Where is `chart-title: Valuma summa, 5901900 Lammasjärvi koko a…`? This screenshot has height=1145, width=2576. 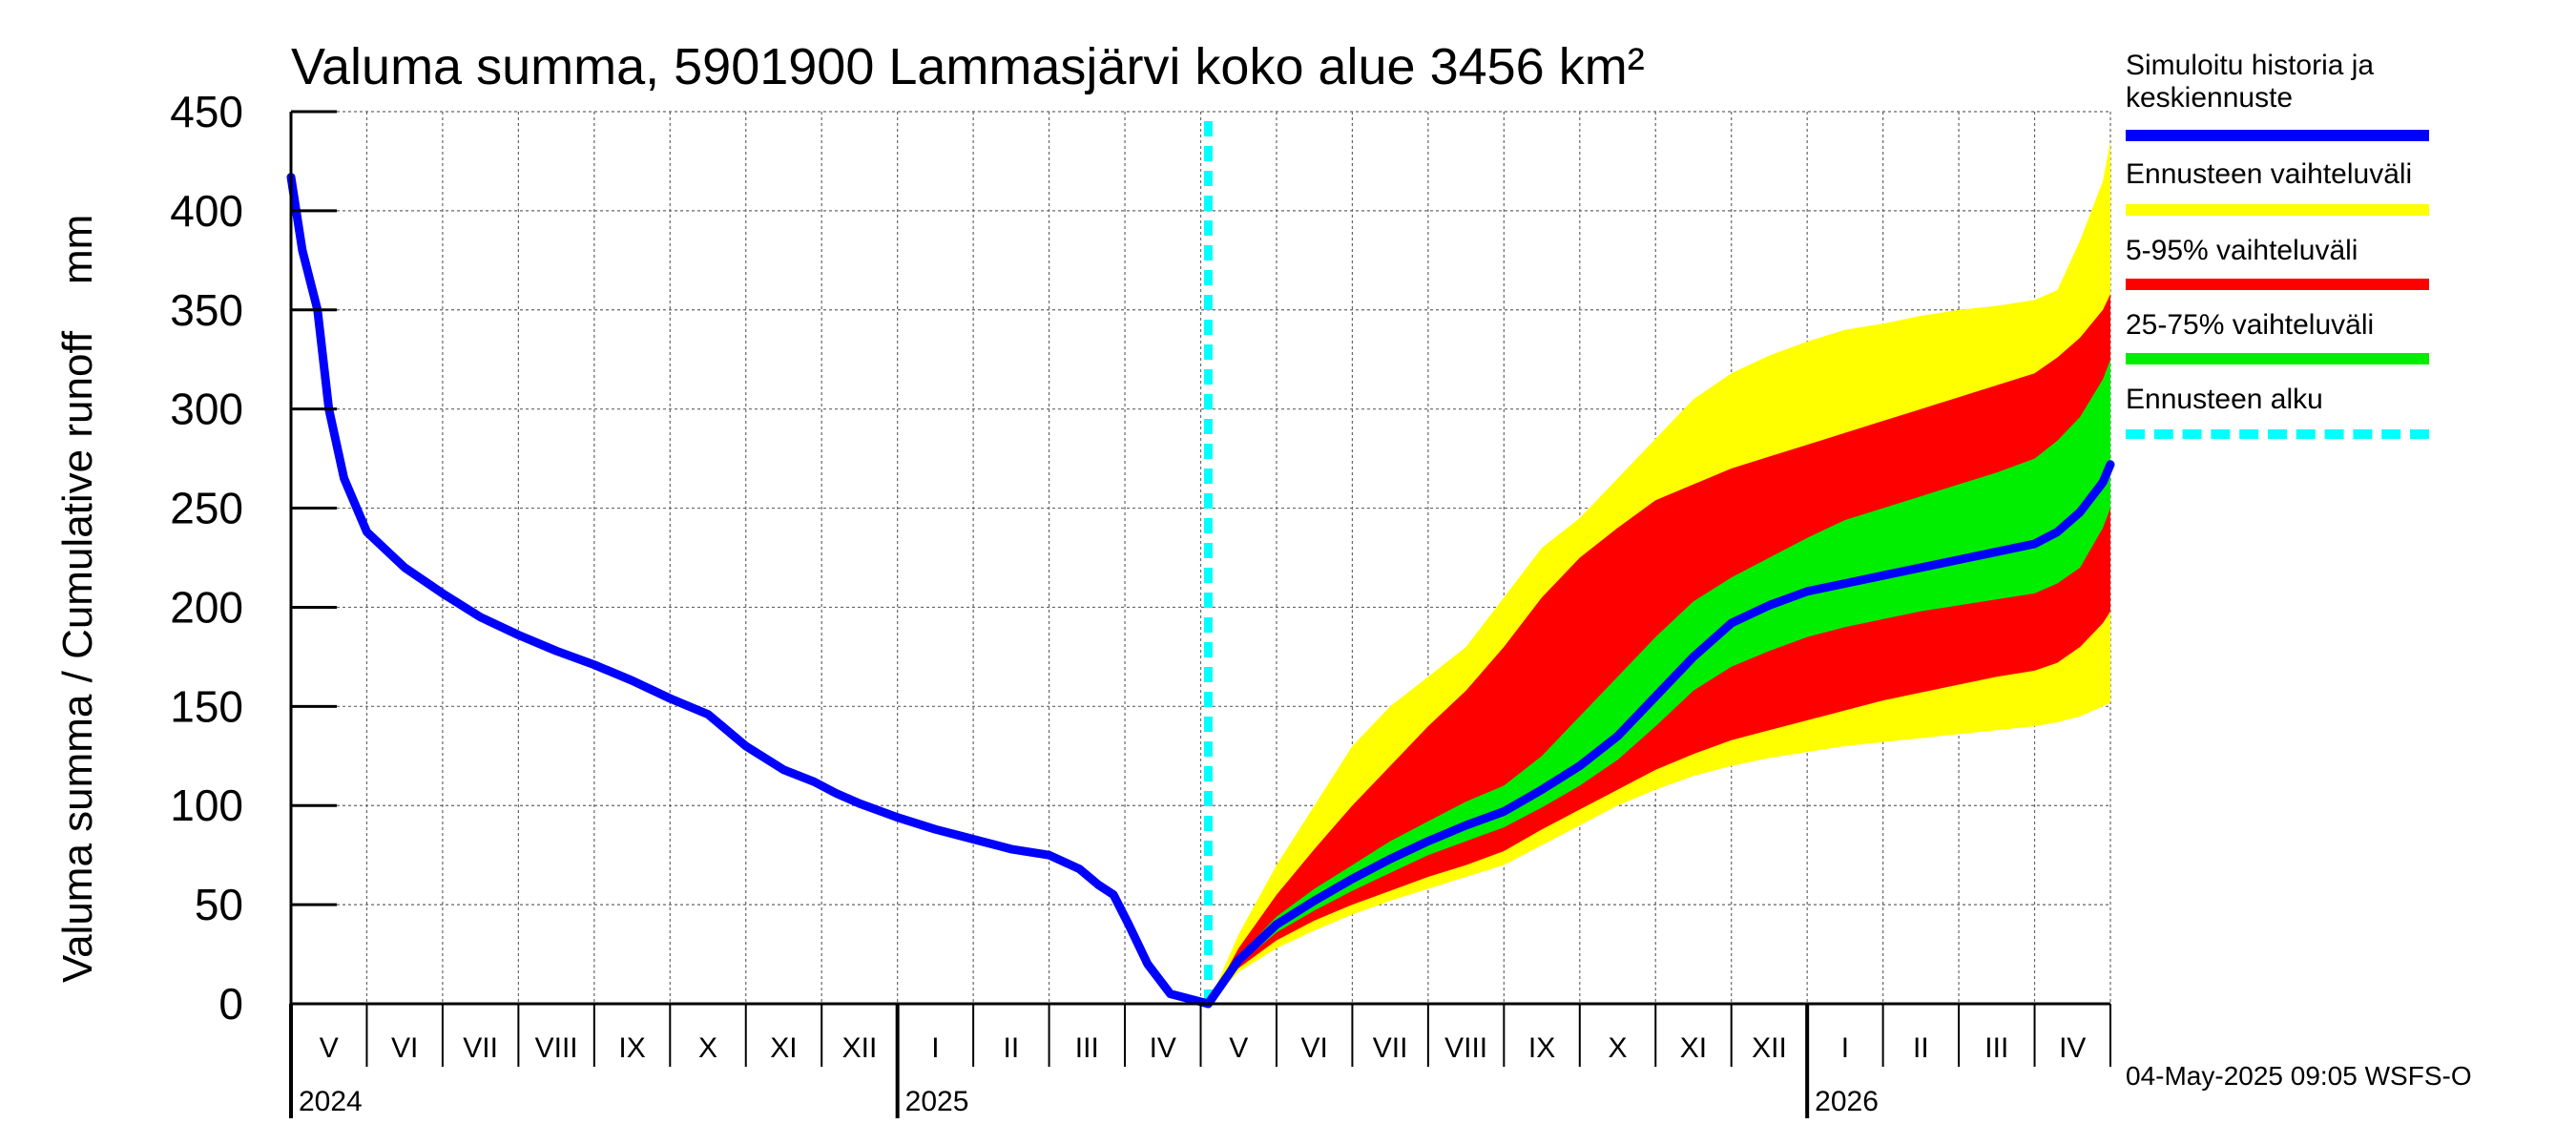
chart-title: Valuma summa, 5901900 Lammasjärvi koko a… is located at coordinates (968, 66).